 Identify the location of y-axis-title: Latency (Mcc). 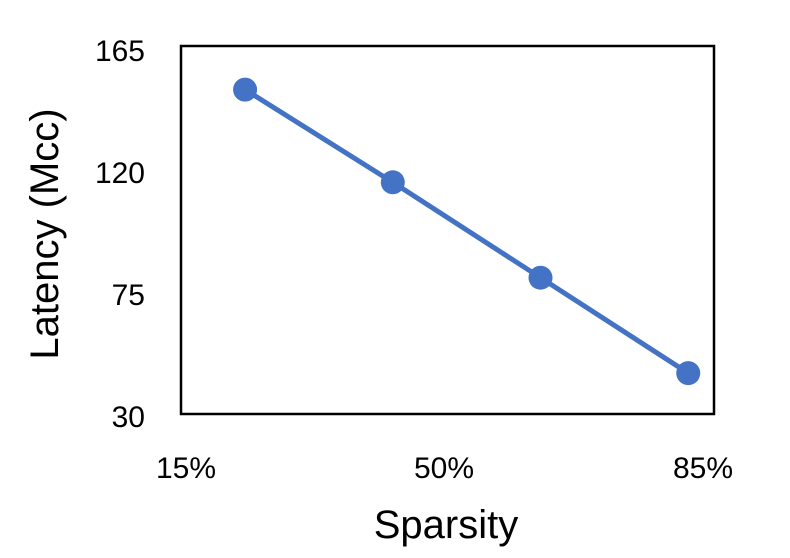
(45, 233).